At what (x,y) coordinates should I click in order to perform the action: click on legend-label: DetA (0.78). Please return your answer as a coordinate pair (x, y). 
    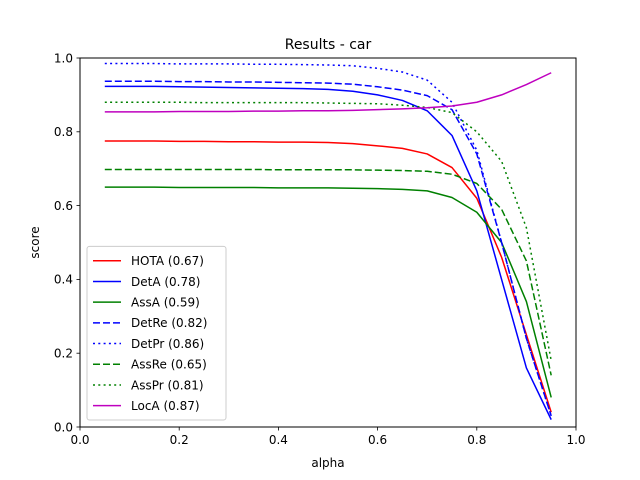
    Looking at the image, I should click on (165, 282).